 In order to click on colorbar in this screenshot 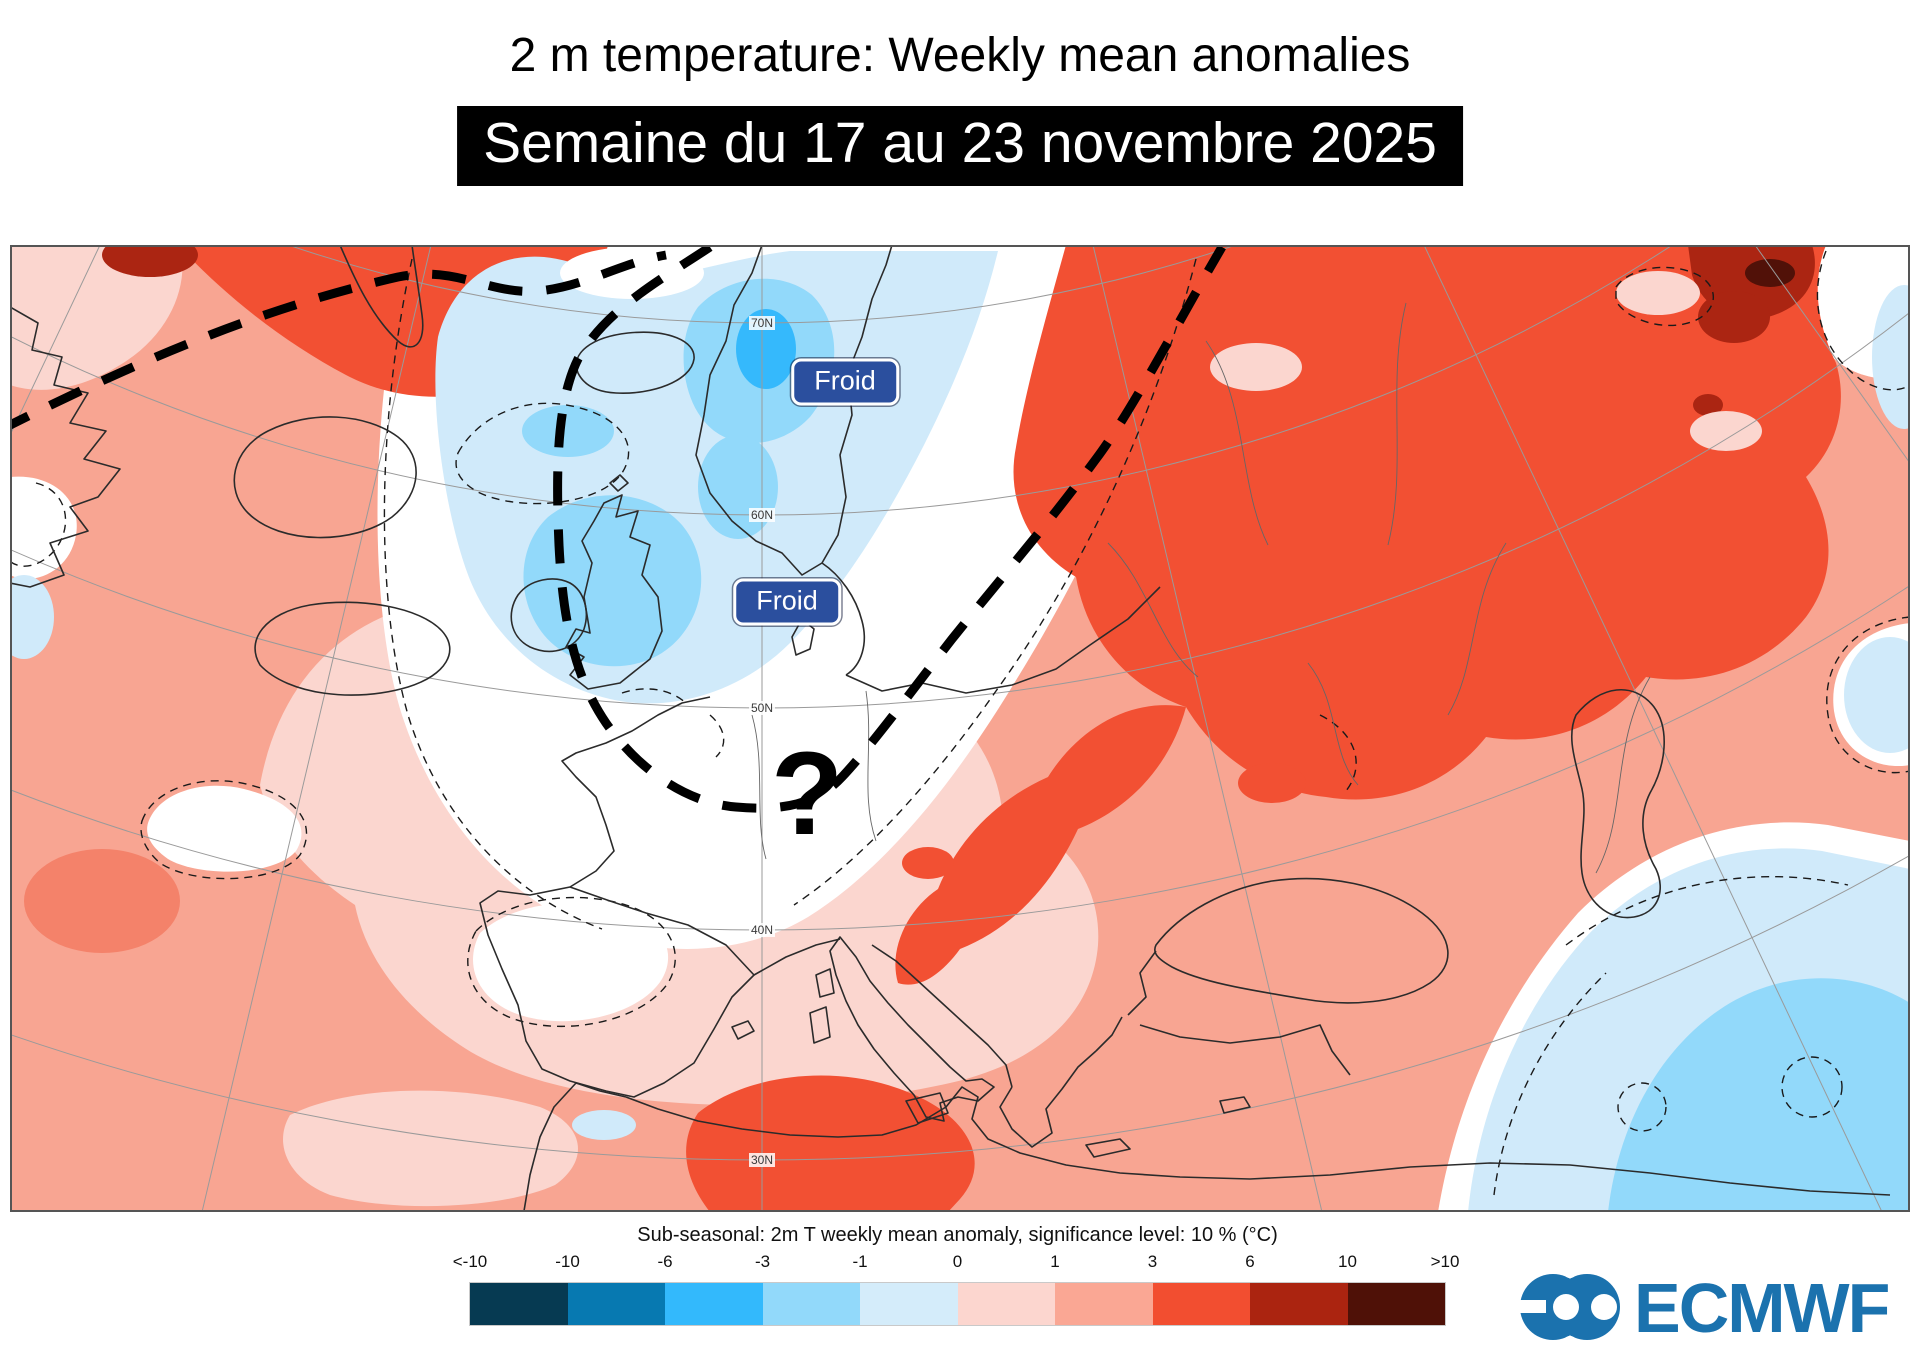, I will do `click(957, 1304)`.